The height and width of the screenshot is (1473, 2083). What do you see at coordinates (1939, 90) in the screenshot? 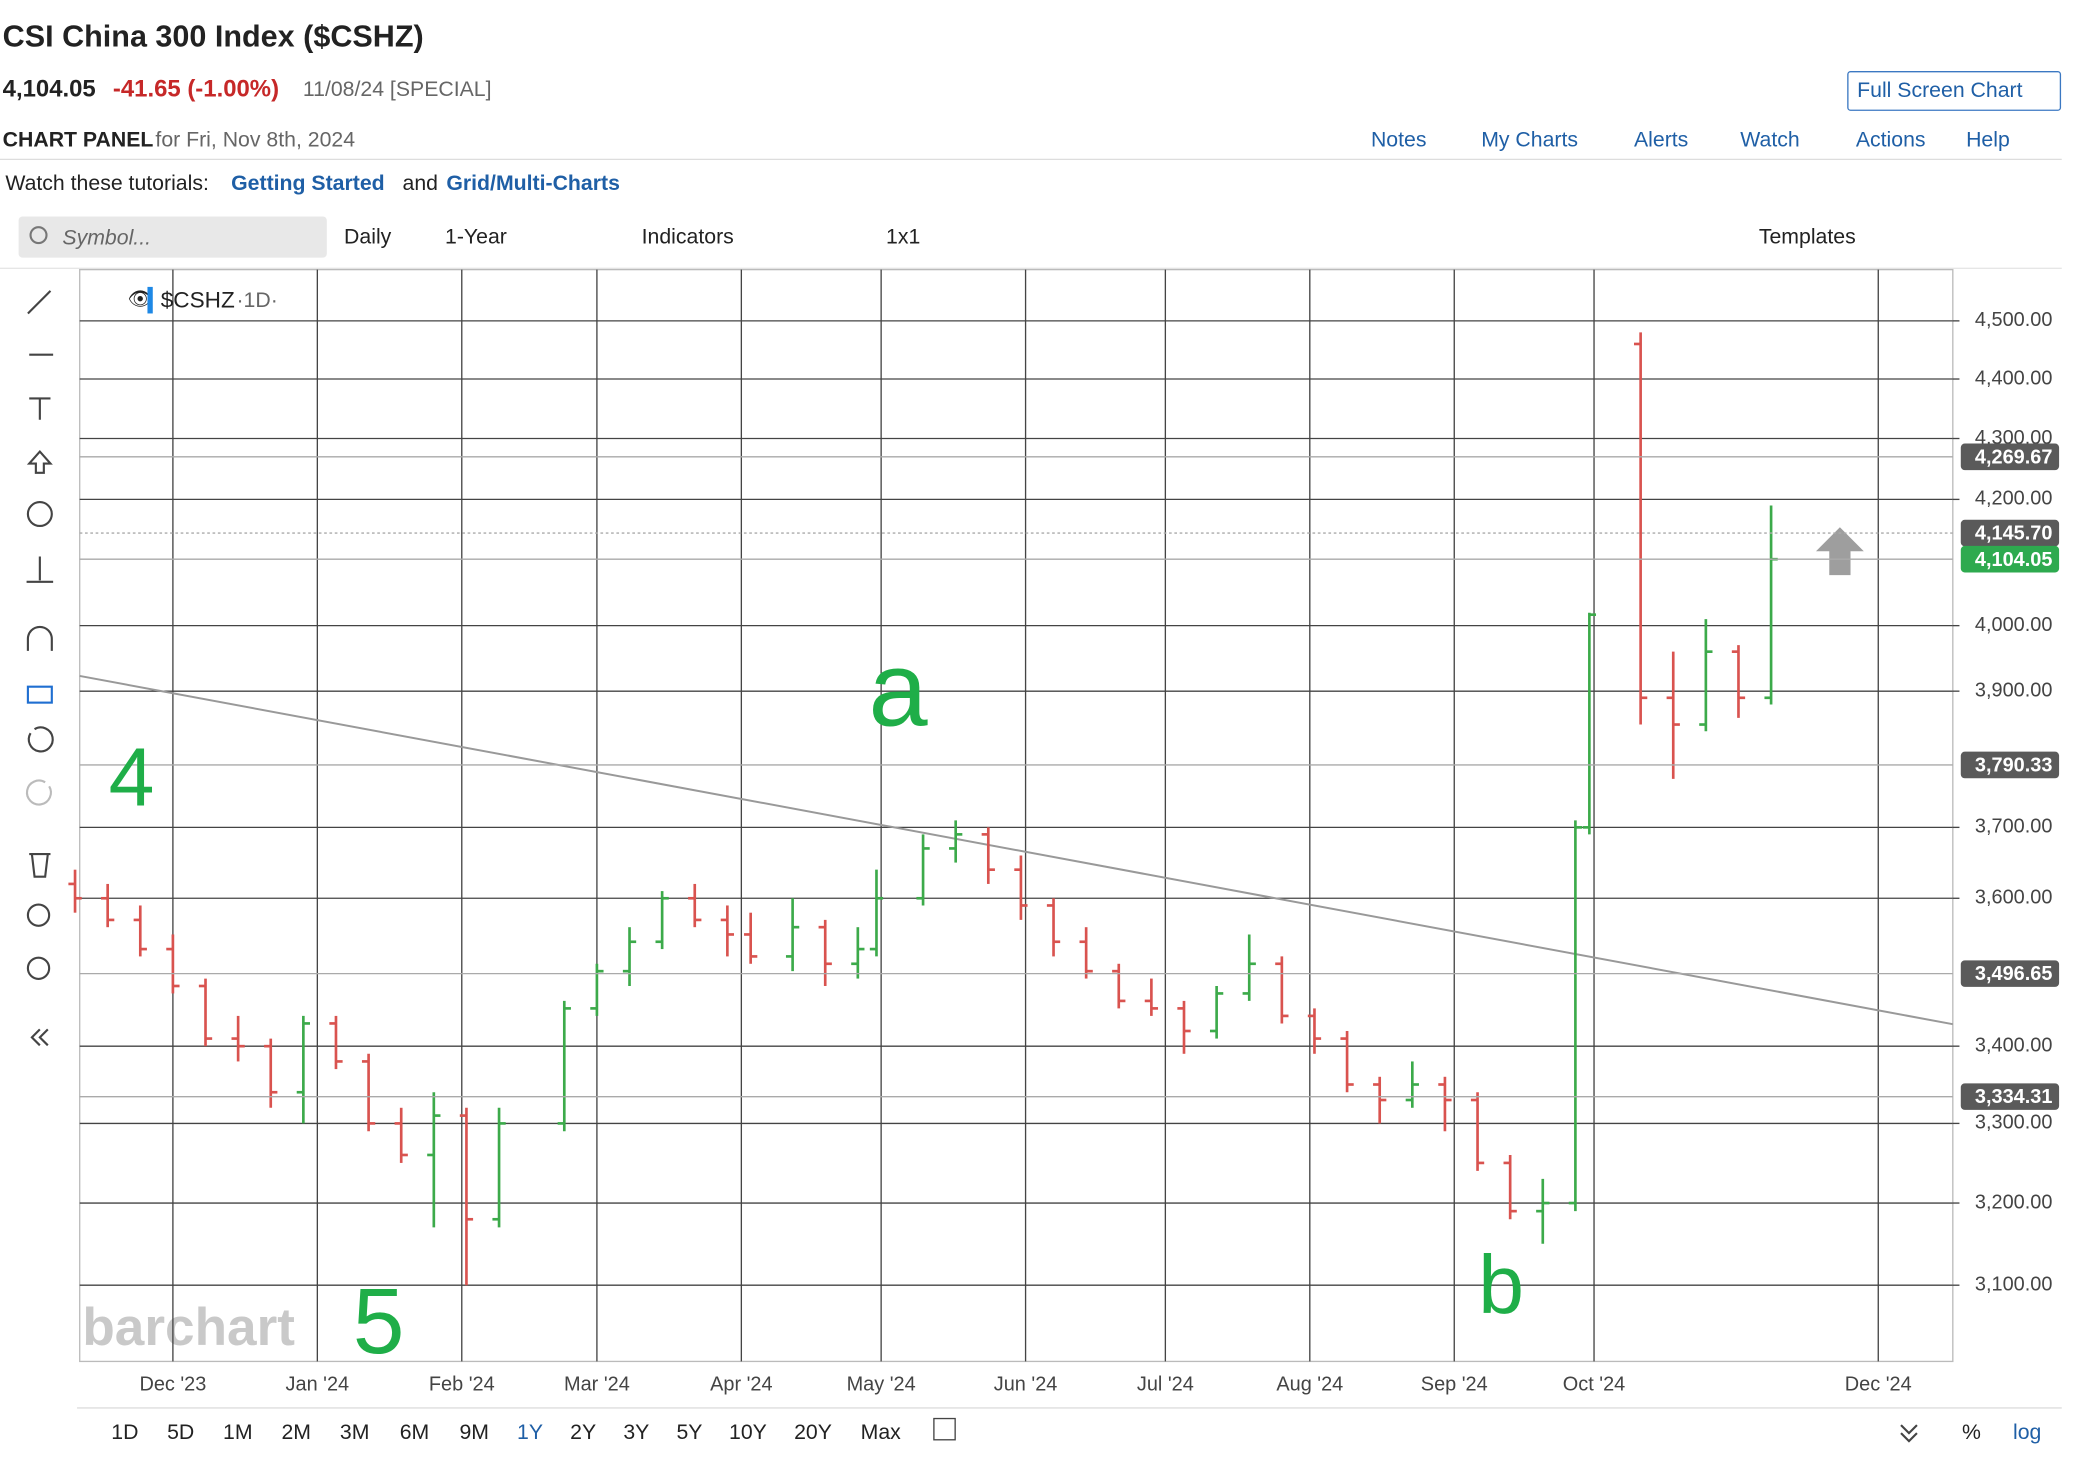
I see `full-screen-label: Full Screen Chart` at bounding box center [1939, 90].